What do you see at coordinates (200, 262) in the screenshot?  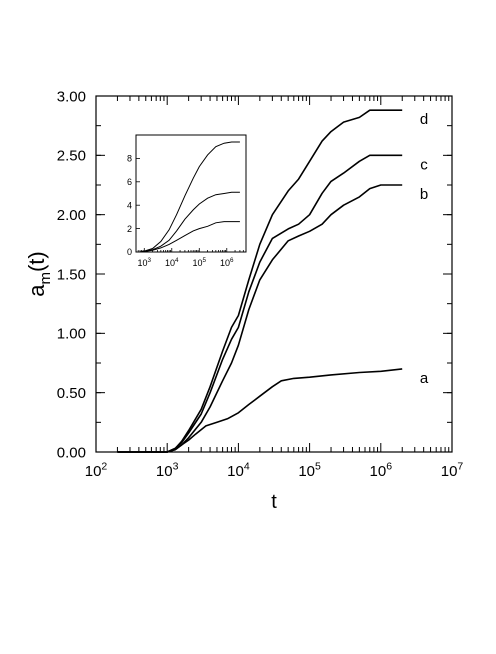 I see `inset-x-tick-label: 10⁵` at bounding box center [200, 262].